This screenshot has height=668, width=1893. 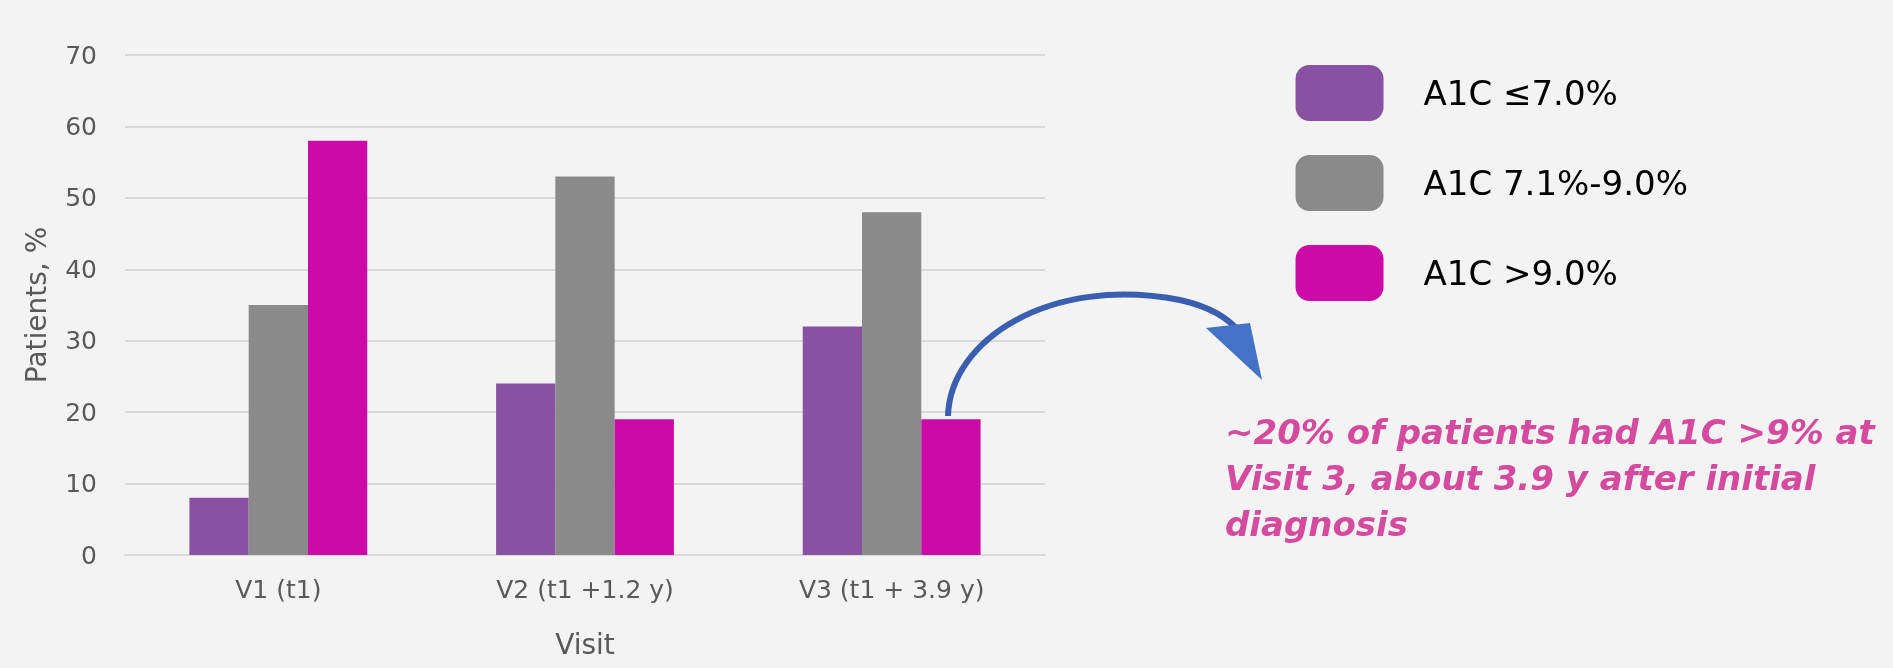 What do you see at coordinates (1551, 478) in the screenshot?
I see `text: ~20% of patients had A1C >9% at Visit 3, about 3.9 y after initial diagnosis` at bounding box center [1551, 478].